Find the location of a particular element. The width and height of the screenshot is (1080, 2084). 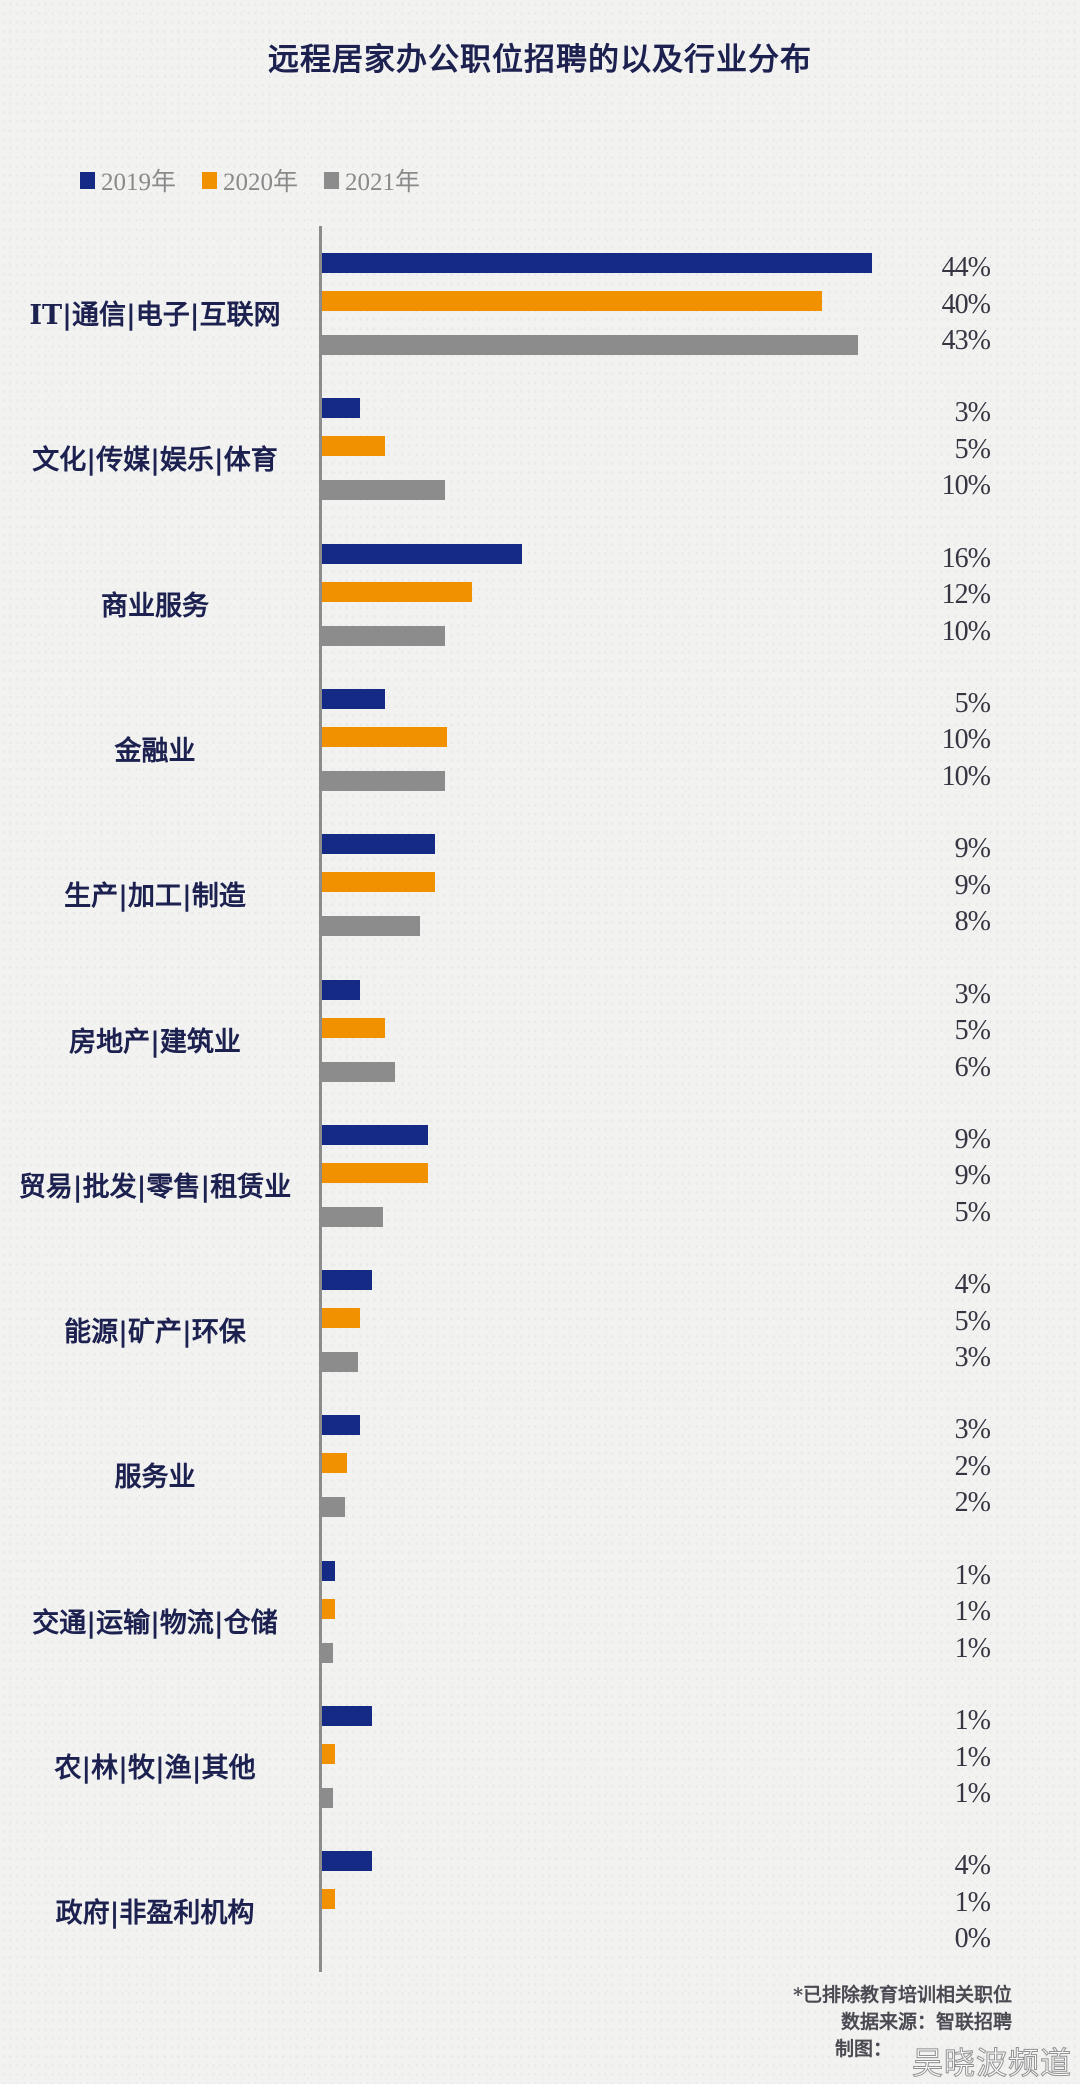

legend: 2019年 2020年 2021年 is located at coordinates (263, 180).